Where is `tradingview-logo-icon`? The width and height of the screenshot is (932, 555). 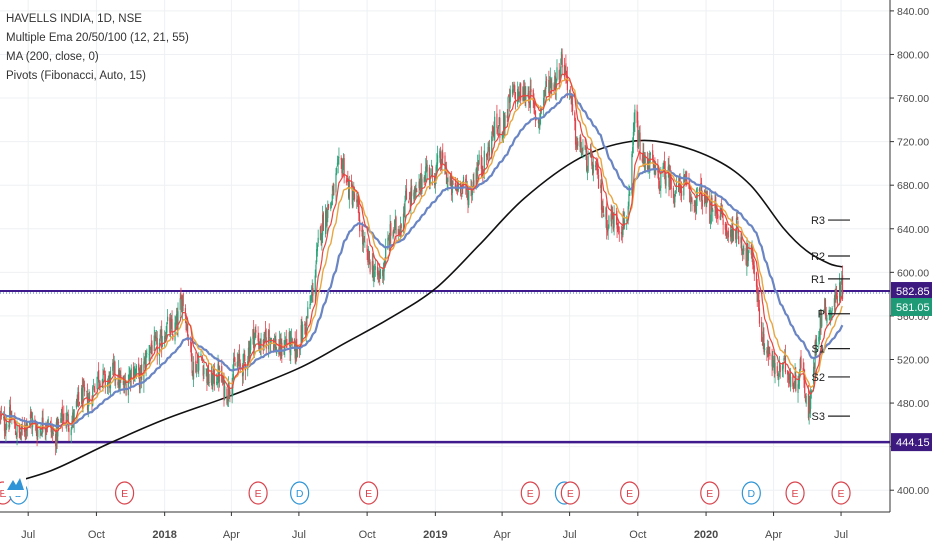
tradingview-logo-icon is located at coordinates (15, 485).